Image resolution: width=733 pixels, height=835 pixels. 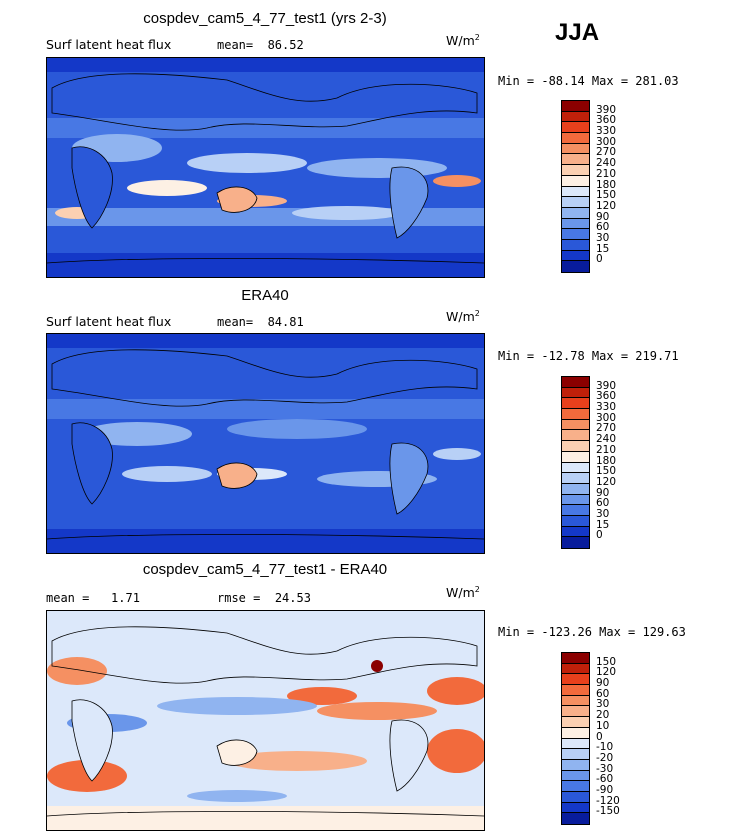 What do you see at coordinates (264, 598) in the screenshot?
I see `panel-3-rmse: rmse = 24.53` at bounding box center [264, 598].